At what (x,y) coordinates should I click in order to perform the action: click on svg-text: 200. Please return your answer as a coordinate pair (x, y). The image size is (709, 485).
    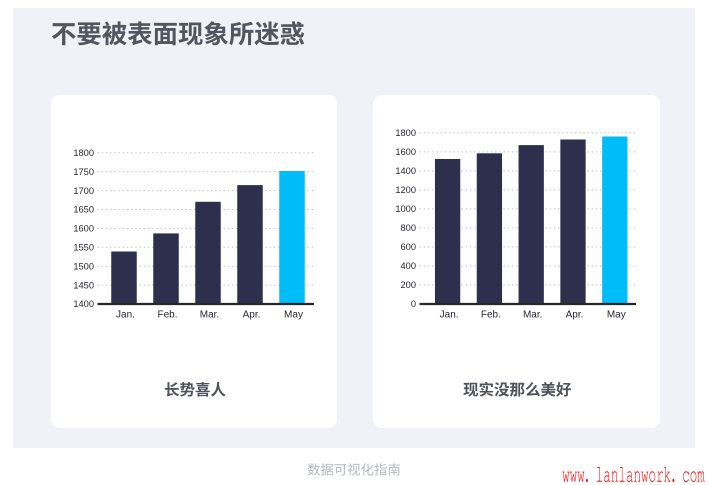
    Looking at the image, I should click on (408, 285).